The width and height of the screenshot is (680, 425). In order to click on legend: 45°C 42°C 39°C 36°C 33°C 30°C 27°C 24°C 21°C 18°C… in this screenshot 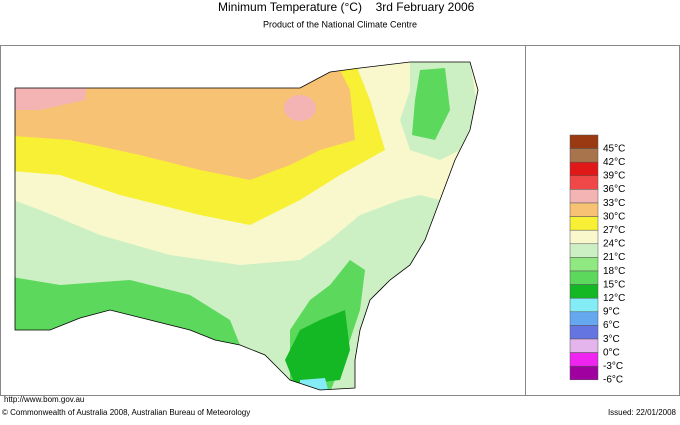, I will do `click(597, 260)`.